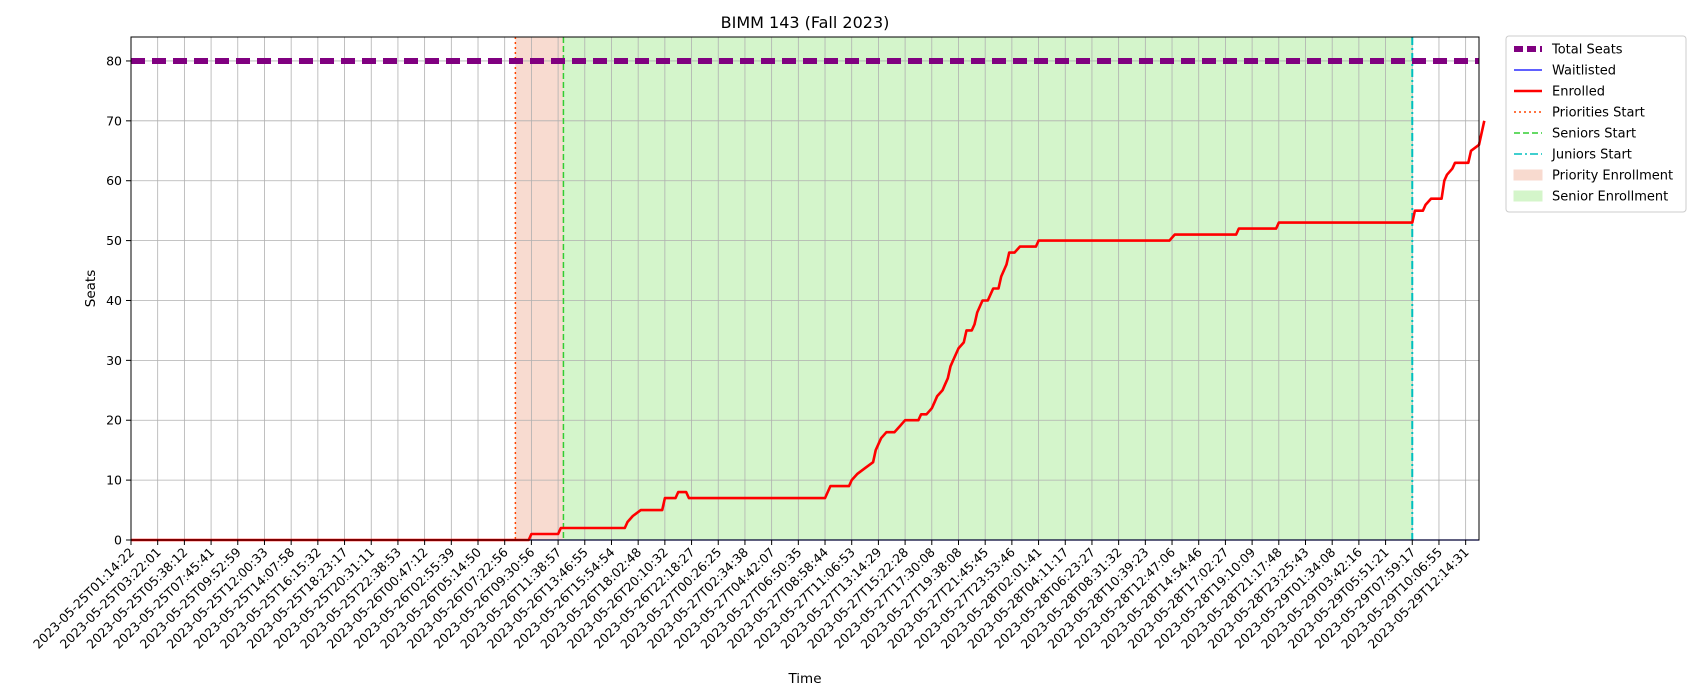 This screenshot has height=700, width=1700. Describe the element at coordinates (1594, 134) in the screenshot. I see `legend-label-4: Seniors Start` at that location.